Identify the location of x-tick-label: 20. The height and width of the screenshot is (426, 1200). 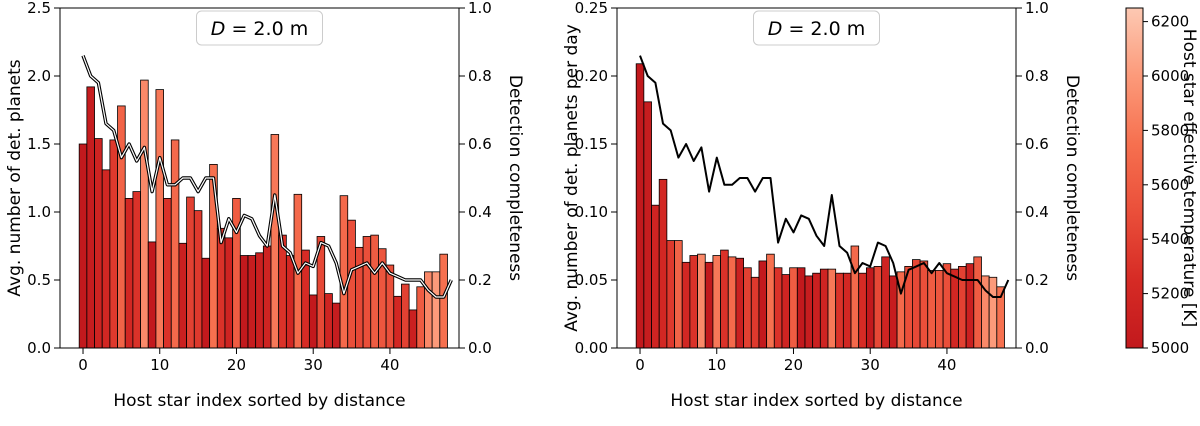
(236, 365).